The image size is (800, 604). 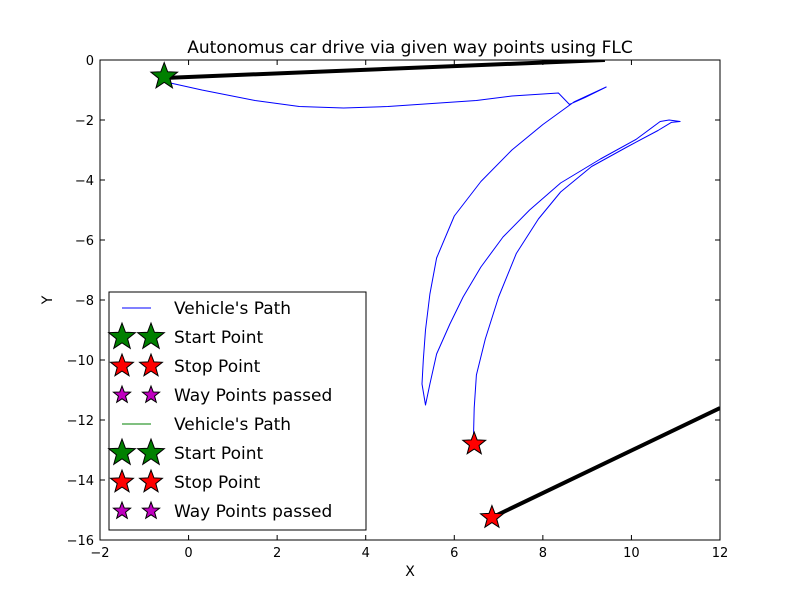 I want to click on y-tick-label: −8, so click(x=84, y=301).